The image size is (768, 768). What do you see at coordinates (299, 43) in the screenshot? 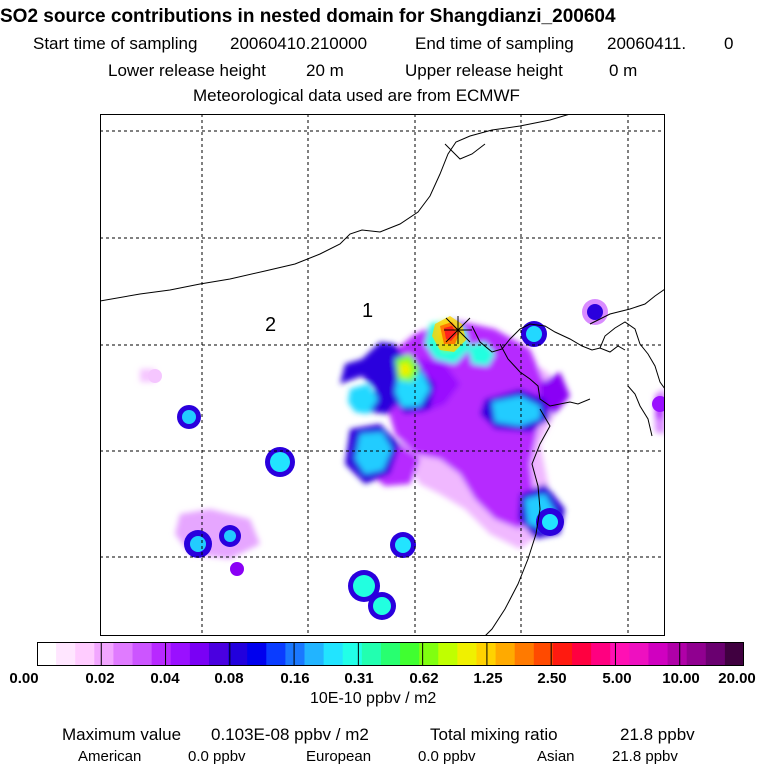
I see `start-time-value: 20060410.210000` at bounding box center [299, 43].